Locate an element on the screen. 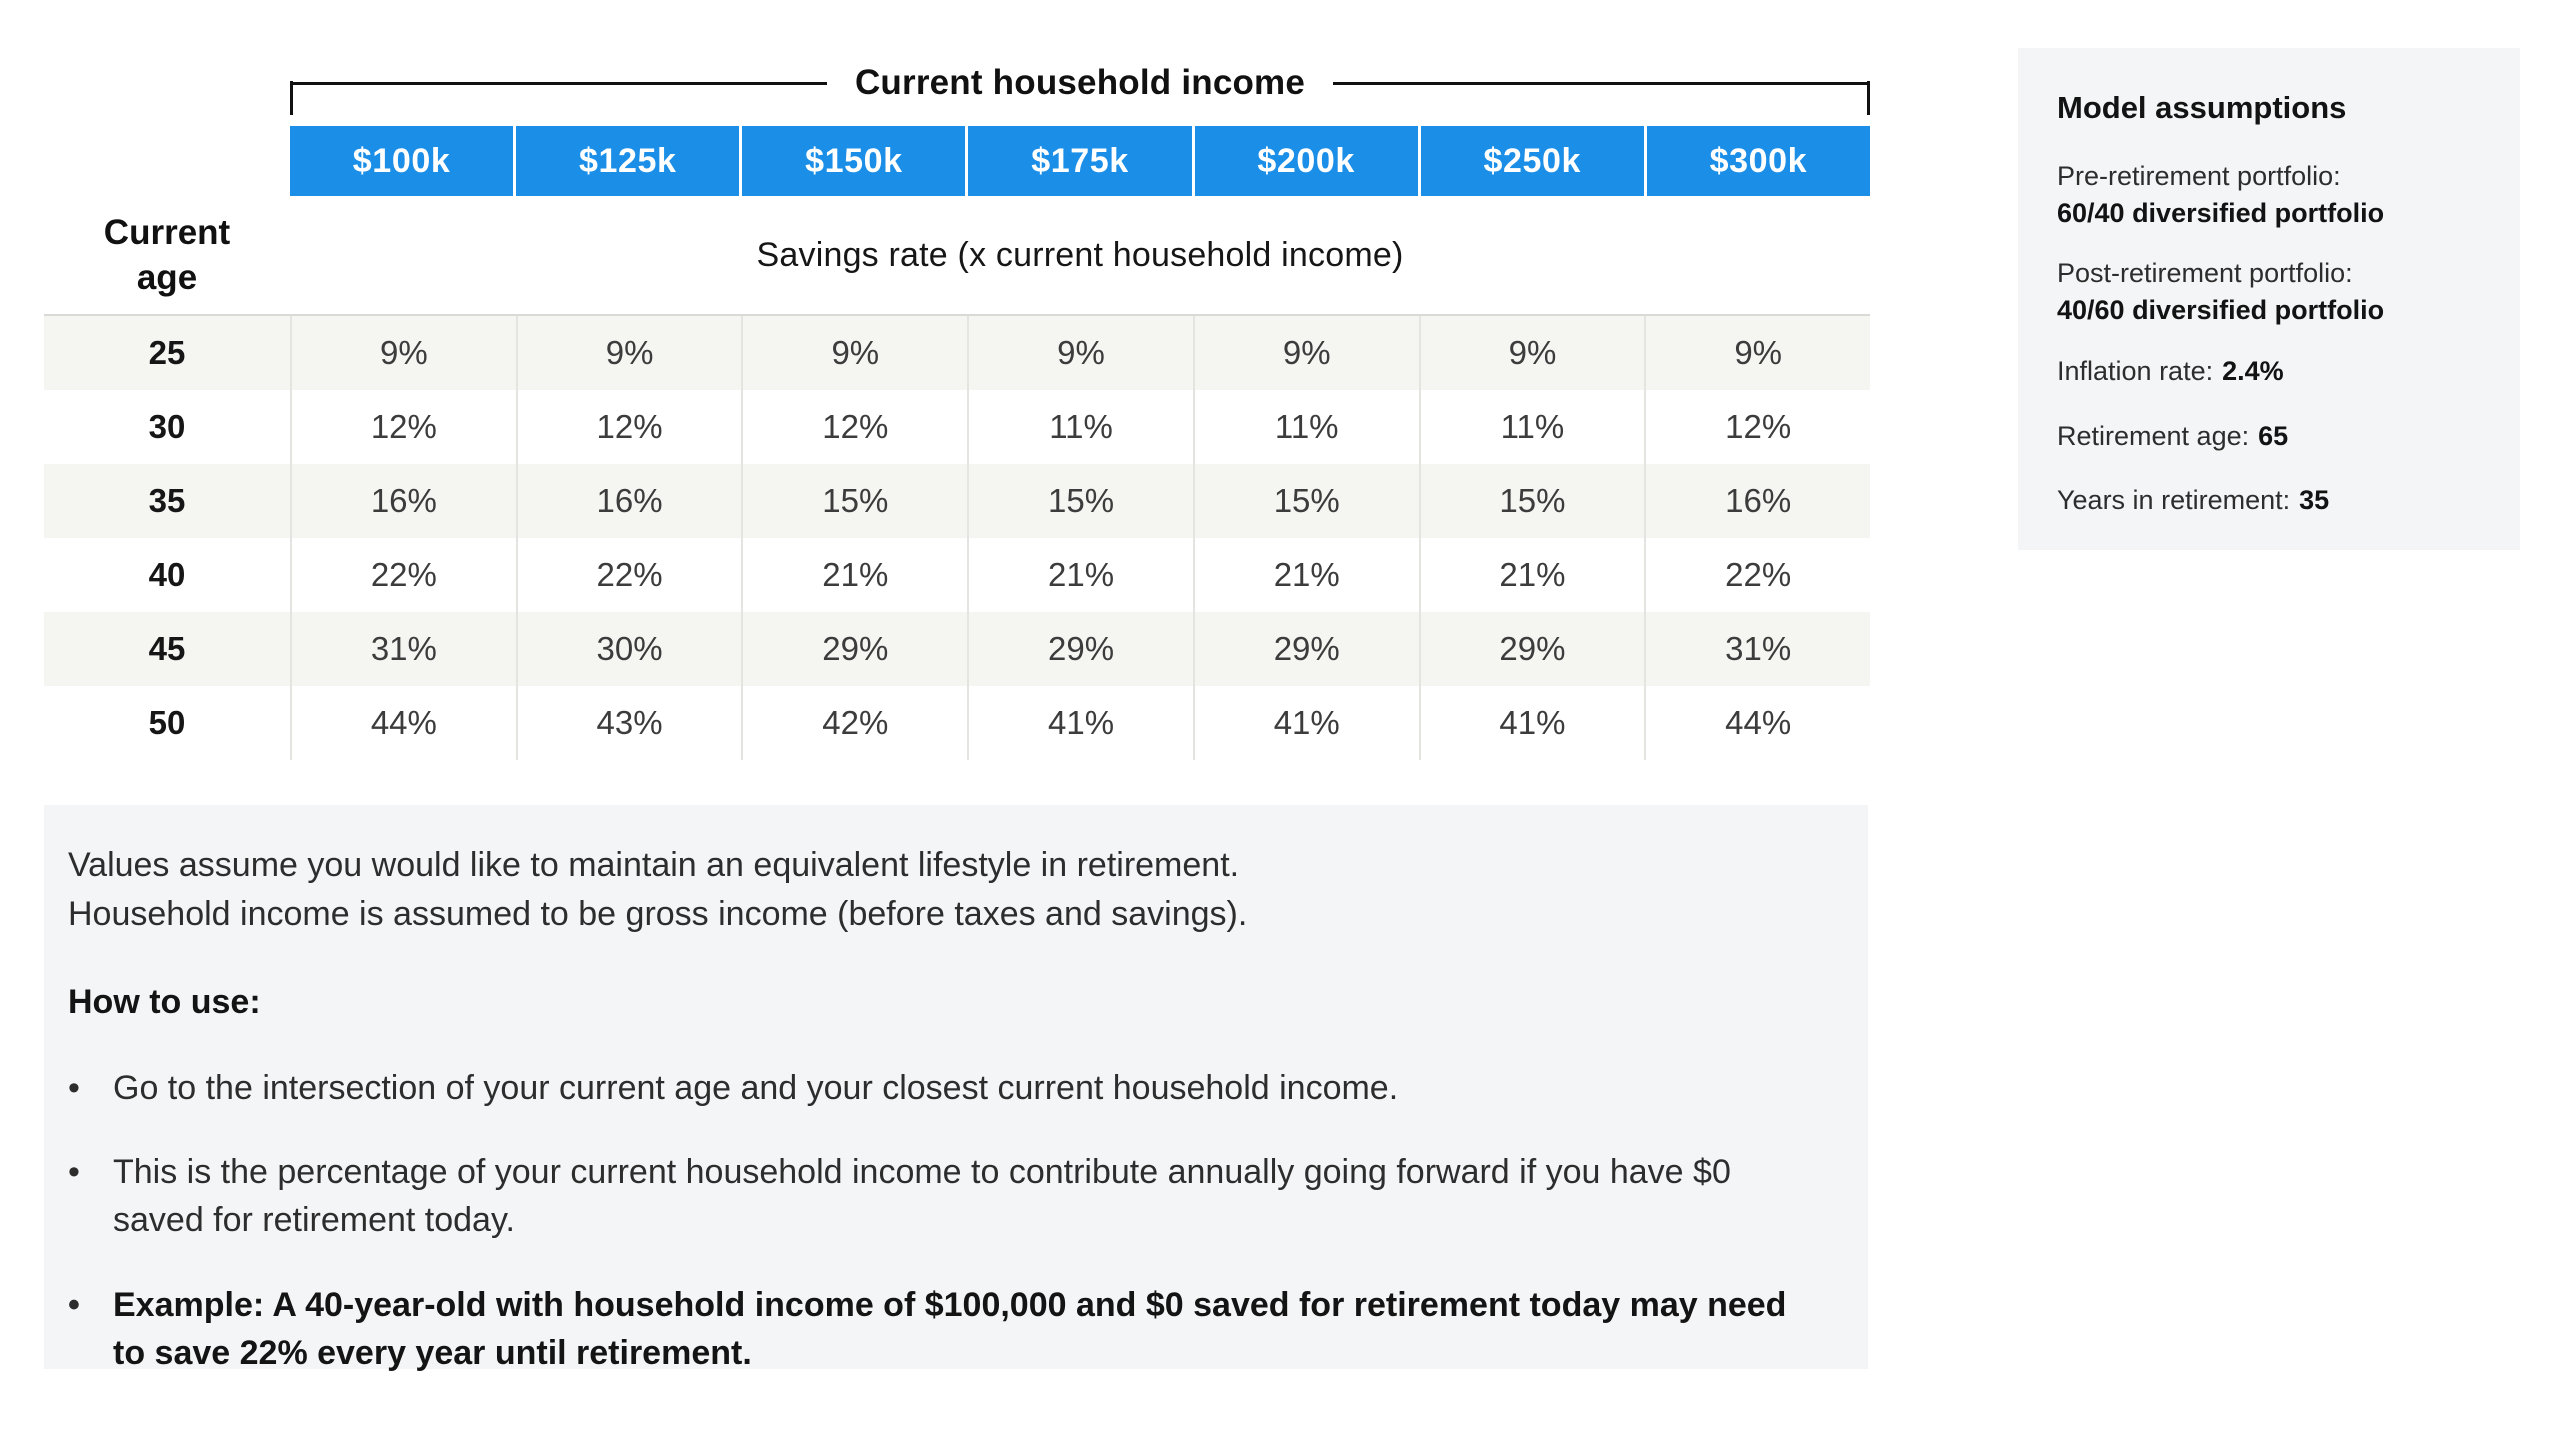 The image size is (2560, 1440). income-column-header: $150k is located at coordinates (854, 161).